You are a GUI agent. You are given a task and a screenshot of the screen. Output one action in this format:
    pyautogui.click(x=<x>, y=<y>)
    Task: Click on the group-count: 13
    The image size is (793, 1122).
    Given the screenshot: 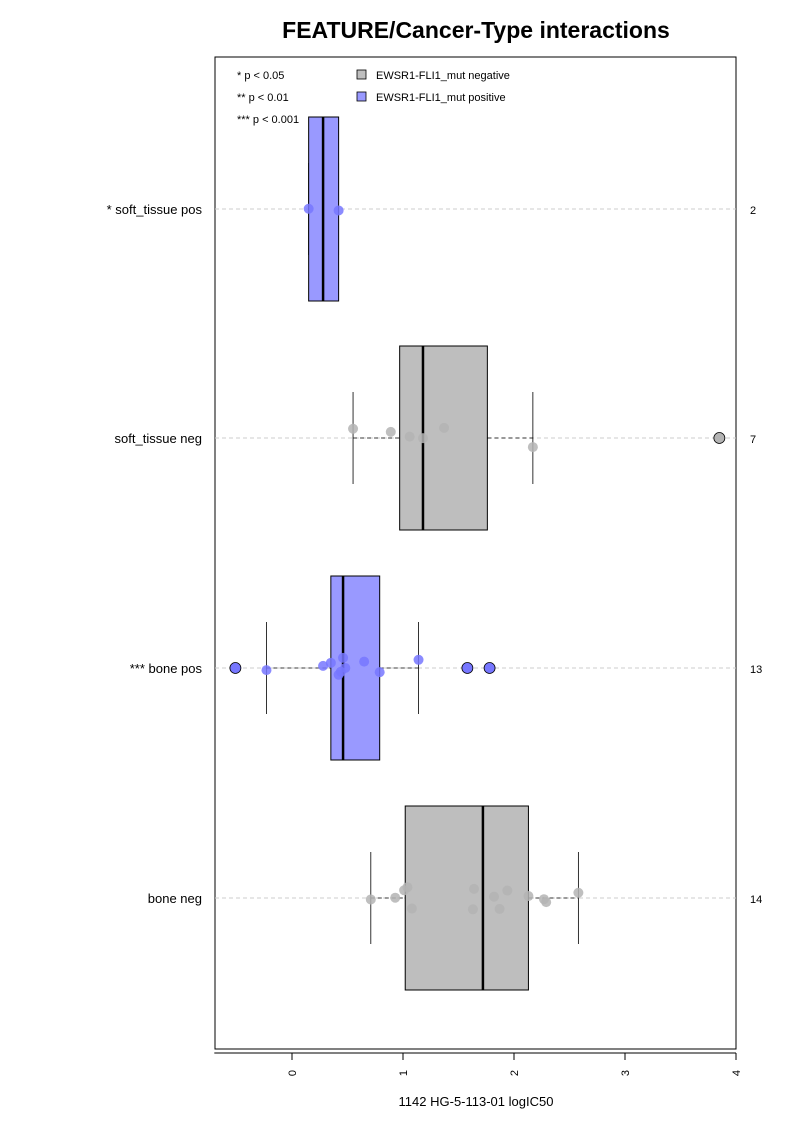 What is the action you would take?
    pyautogui.click(x=756, y=670)
    